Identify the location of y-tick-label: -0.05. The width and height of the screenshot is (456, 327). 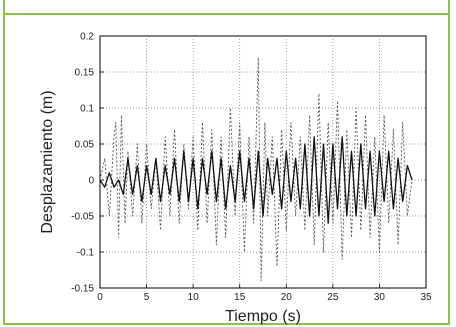
(82, 217).